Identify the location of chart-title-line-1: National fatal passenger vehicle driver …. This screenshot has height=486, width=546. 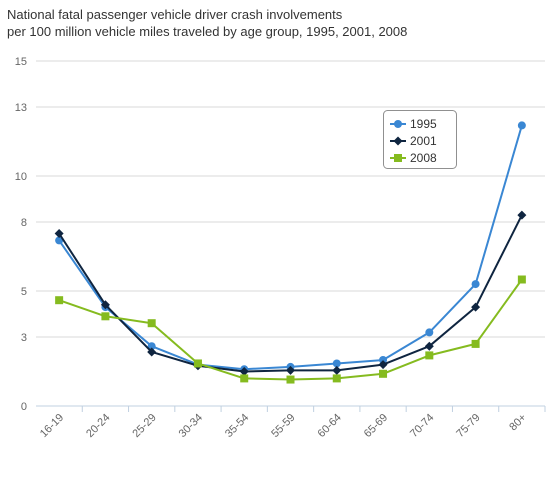
(175, 14).